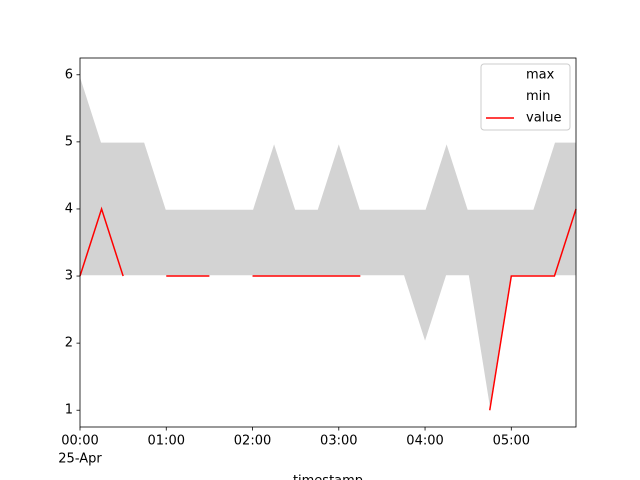 This screenshot has height=480, width=640. What do you see at coordinates (69, 410) in the screenshot?
I see `y-tick-label: 1` at bounding box center [69, 410].